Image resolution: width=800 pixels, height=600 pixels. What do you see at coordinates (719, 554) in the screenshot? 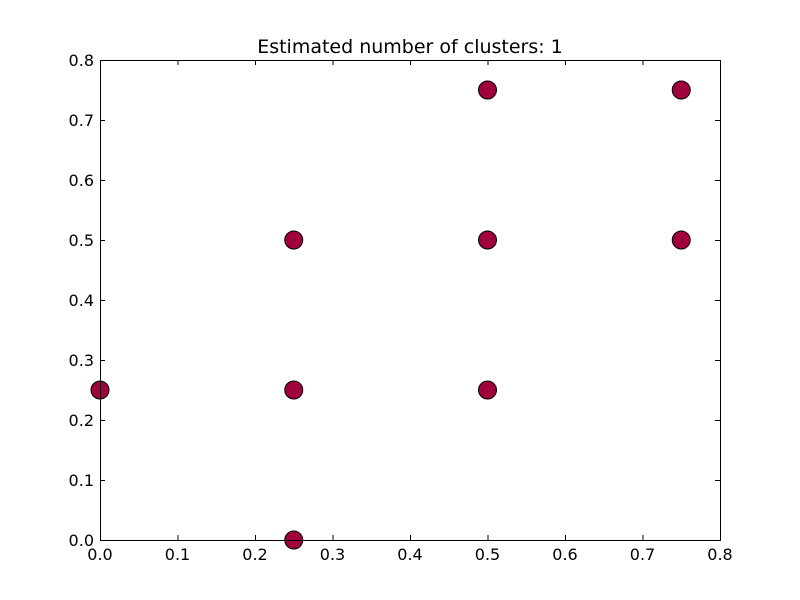
I see `x-tick-label: 0.8` at bounding box center [719, 554].